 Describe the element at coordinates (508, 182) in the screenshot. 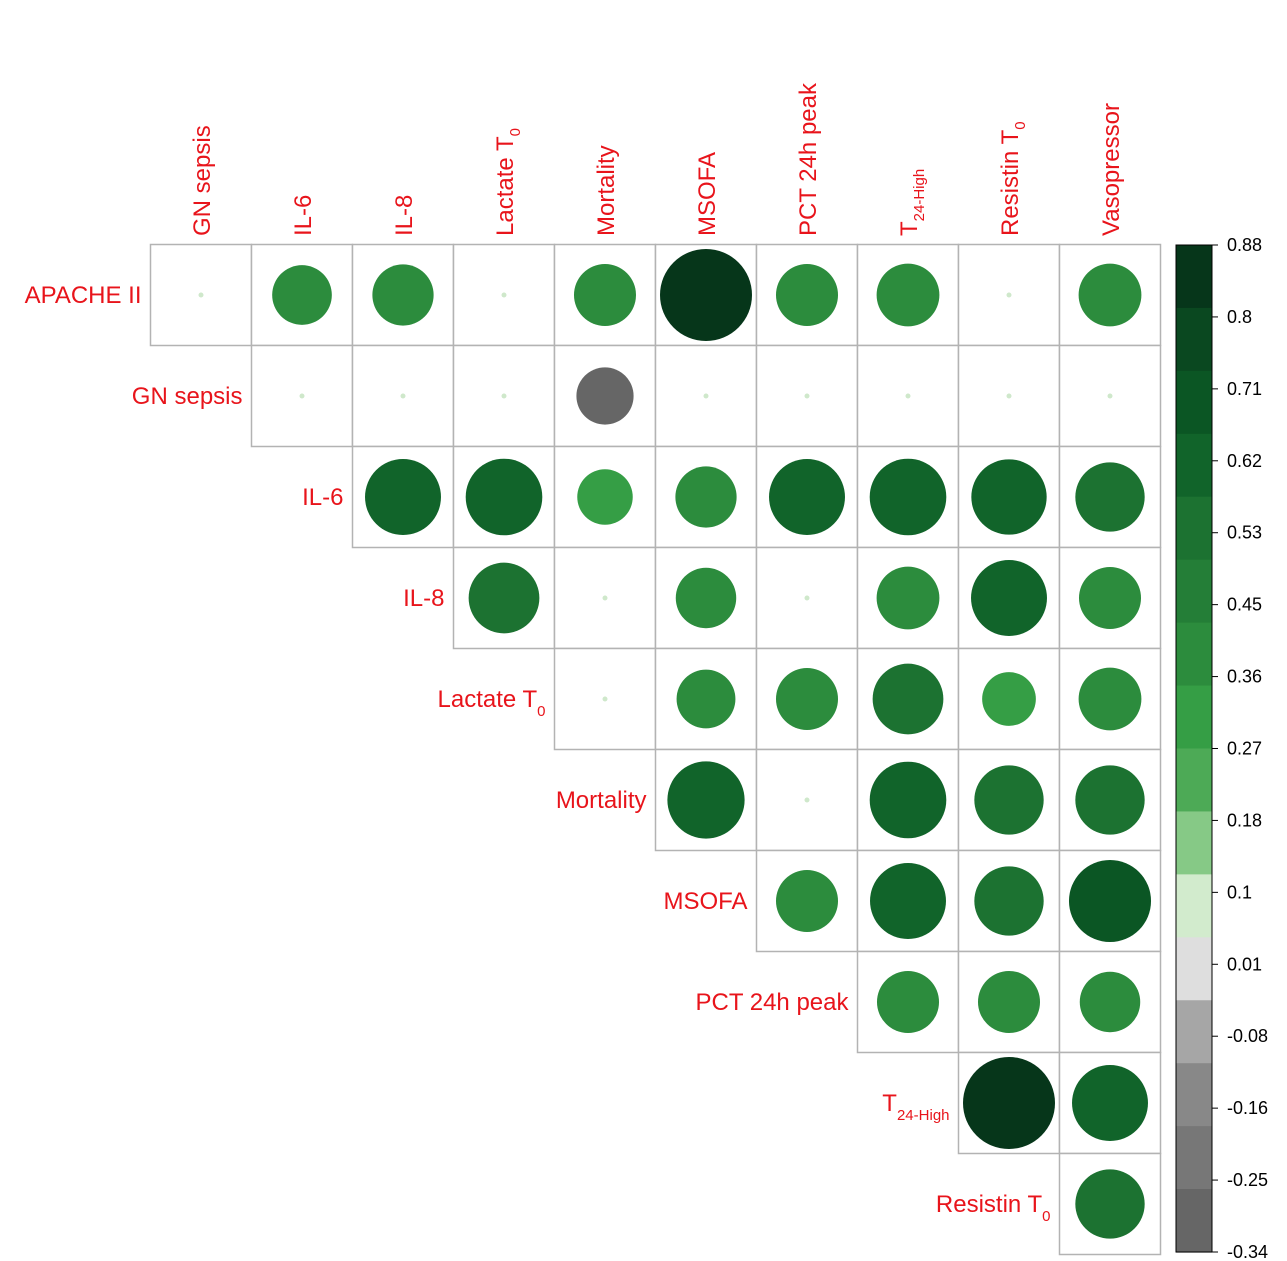

I see `column-label: Lactate T0` at that location.